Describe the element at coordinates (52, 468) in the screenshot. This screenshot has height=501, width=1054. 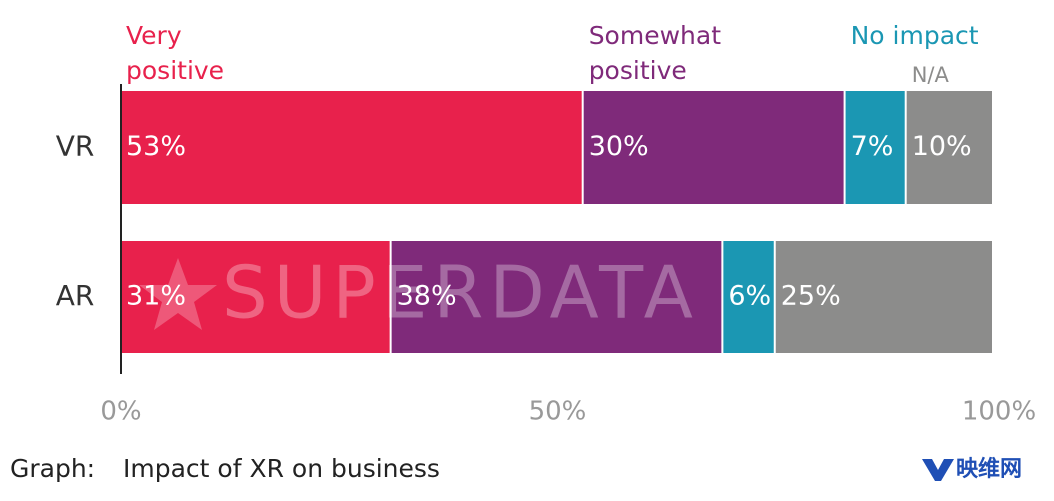
I see `caption-label: Graph:` at that location.